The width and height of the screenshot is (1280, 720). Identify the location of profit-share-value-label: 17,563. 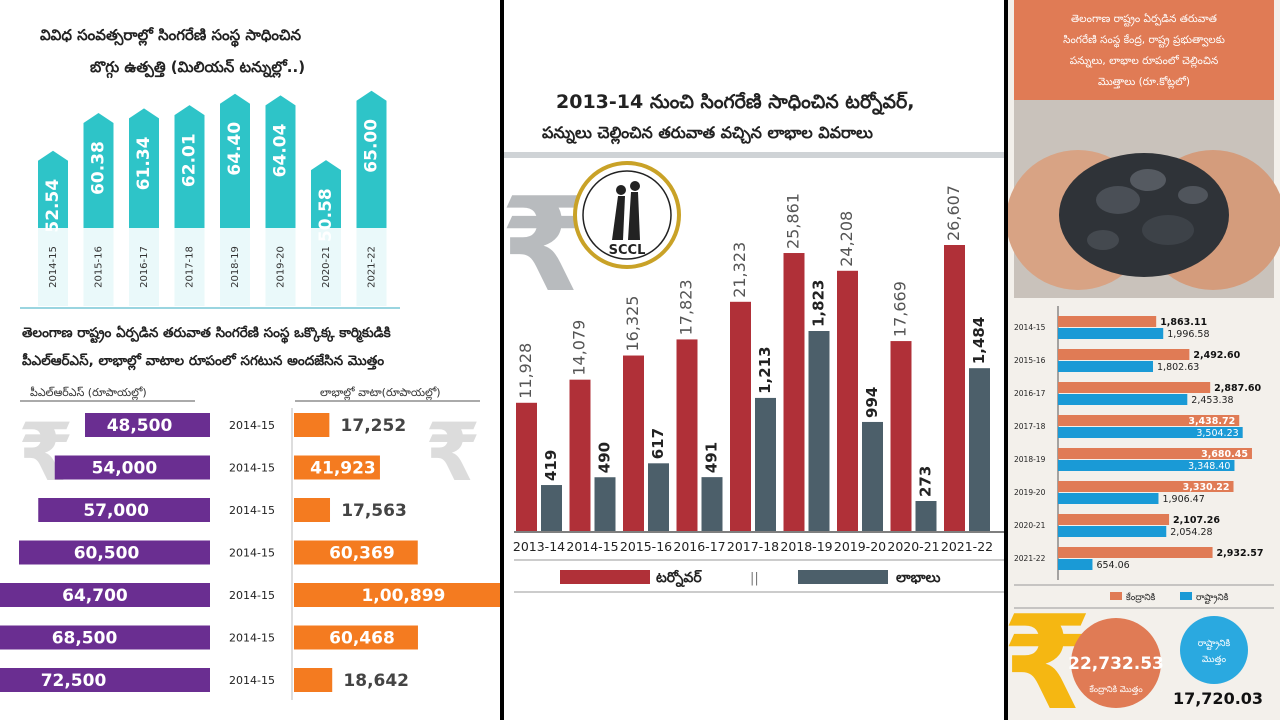
(374, 511).